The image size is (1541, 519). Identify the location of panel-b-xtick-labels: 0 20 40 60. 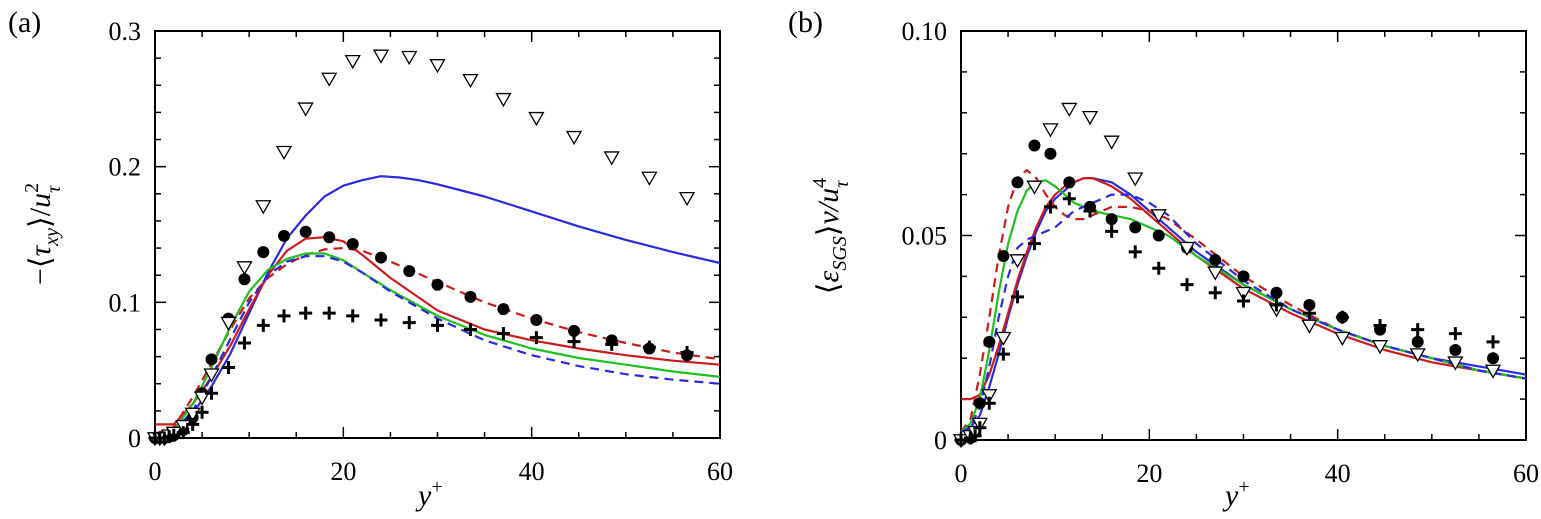
(1247, 473).